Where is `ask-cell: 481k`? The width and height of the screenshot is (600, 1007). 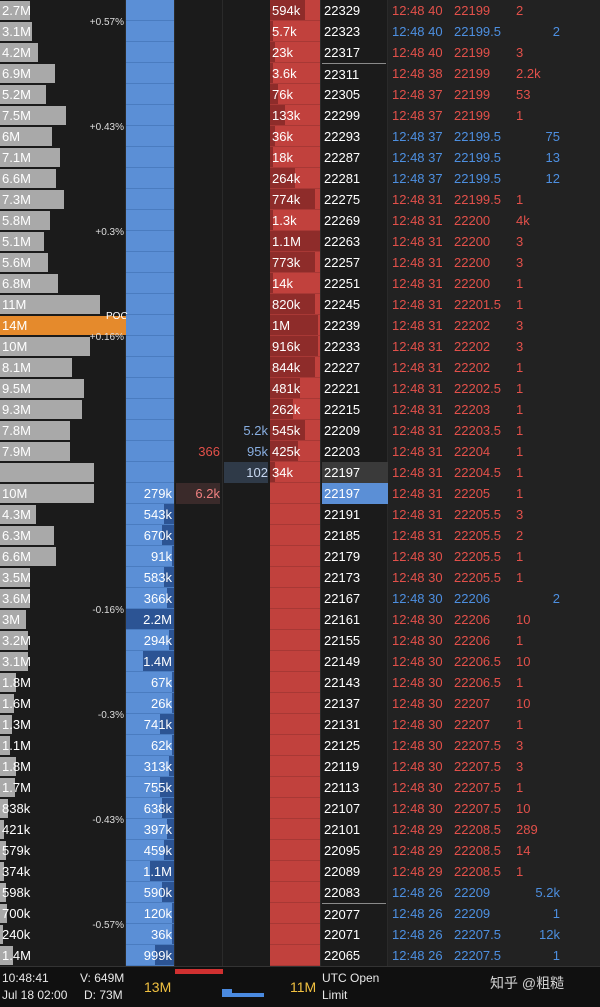 ask-cell: 481k is located at coordinates (295, 388).